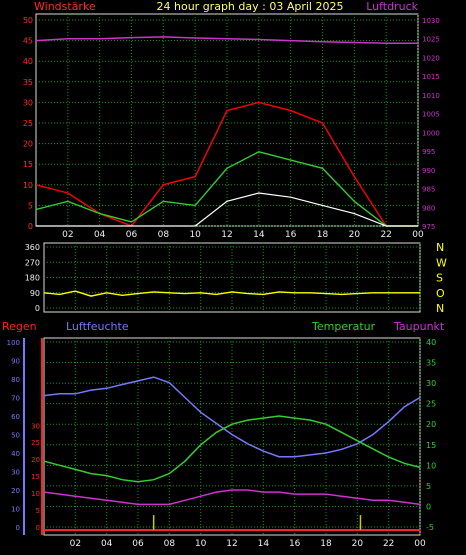 The image size is (466, 555). What do you see at coordinates (15, 510) in the screenshot?
I see `humidity-y-tick: 10` at bounding box center [15, 510].